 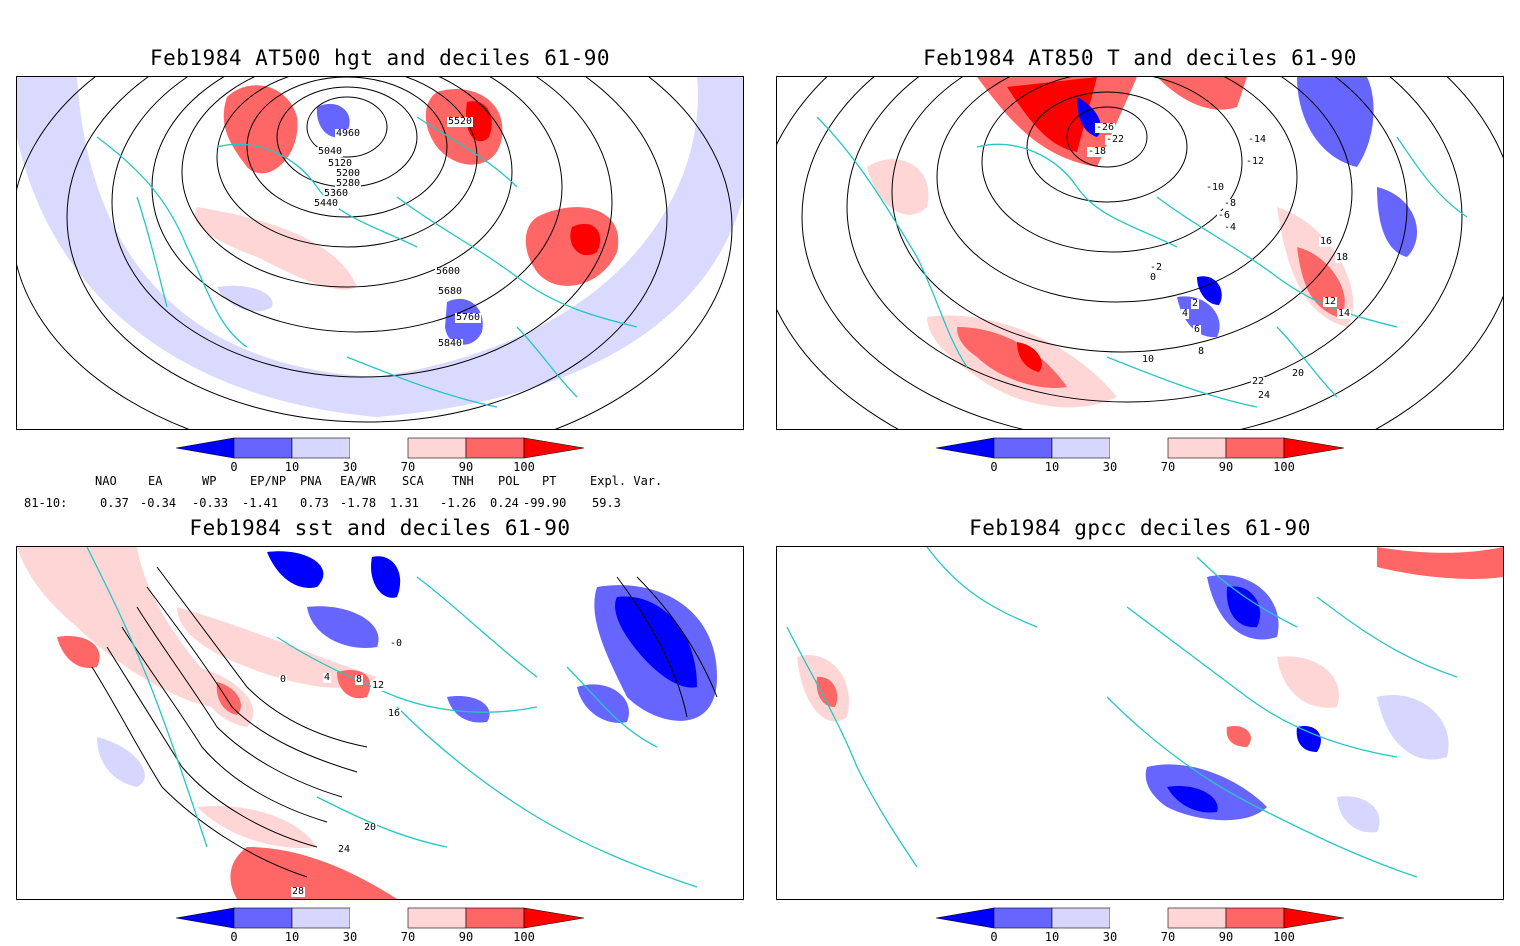 I want to click on index-row-label: 81-10:, so click(x=46, y=503).